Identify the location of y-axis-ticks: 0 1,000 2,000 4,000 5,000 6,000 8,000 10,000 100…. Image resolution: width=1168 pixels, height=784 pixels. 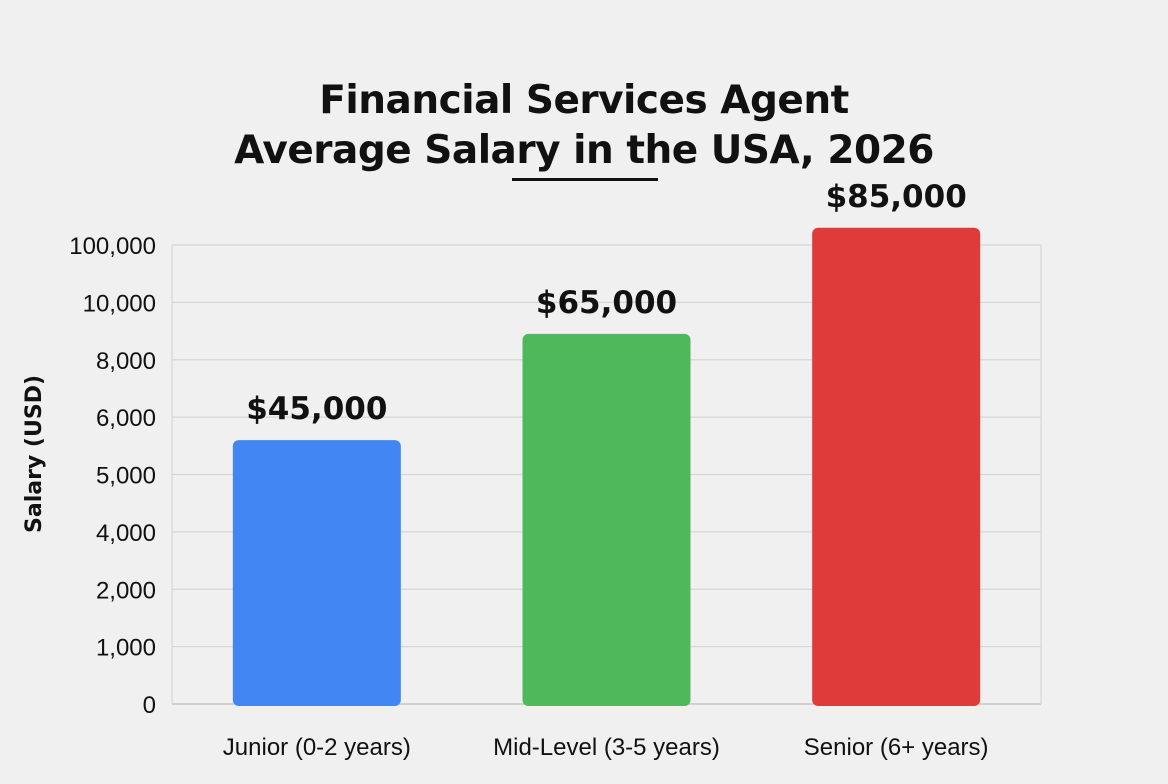
(112, 476).